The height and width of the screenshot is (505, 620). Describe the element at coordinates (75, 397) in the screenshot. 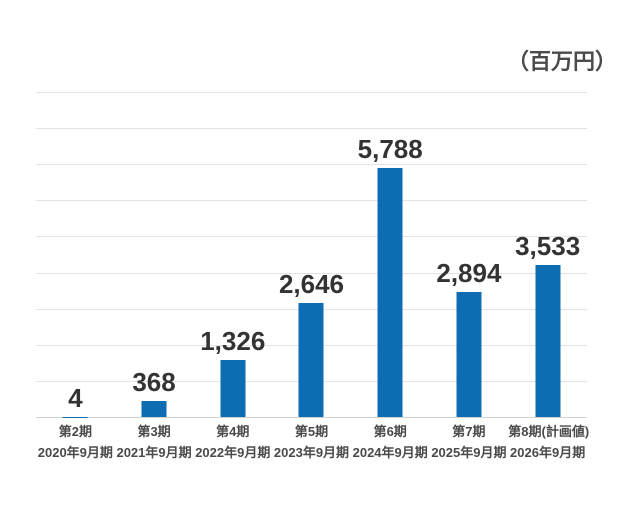

I see `value-label: 4` at that location.